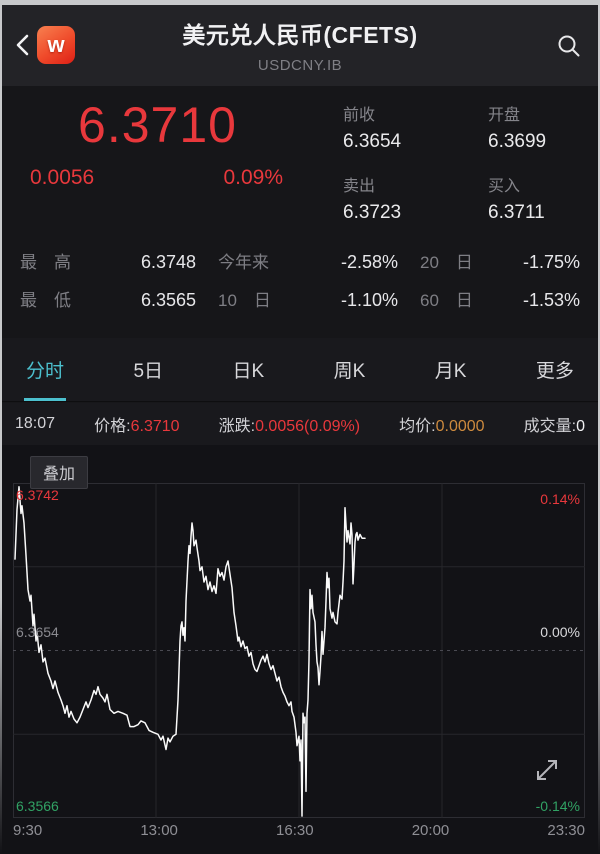 This screenshot has height=854, width=600. What do you see at coordinates (372, 212) in the screenshot?
I see `field-value: 6.3723` at bounding box center [372, 212].